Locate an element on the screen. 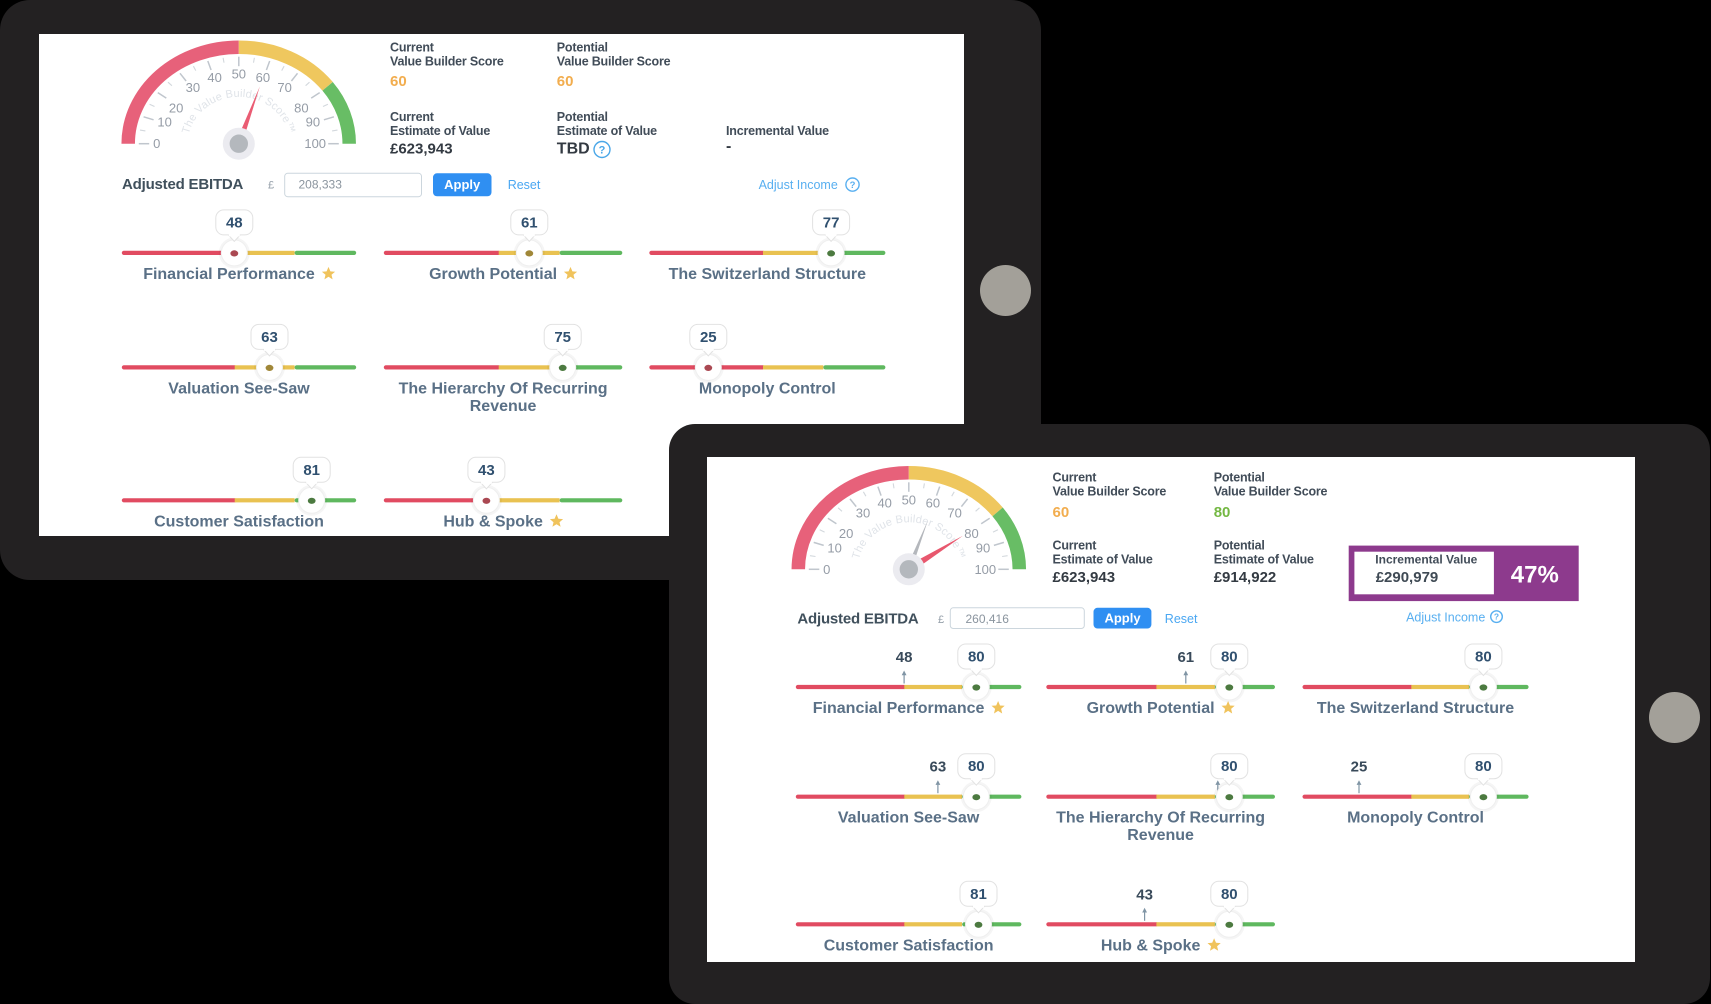 The width and height of the screenshot is (1711, 1004). svg-text: TBD is located at coordinates (573, 149).